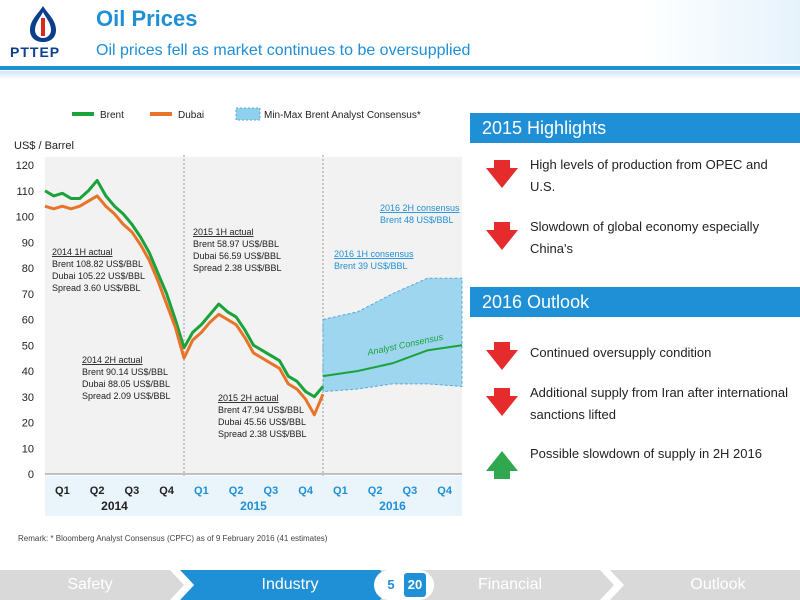 The width and height of the screenshot is (800, 600). Describe the element at coordinates (236, 244) in the screenshot. I see `annotation-line: Brent 58.97 US$/BBL` at that location.